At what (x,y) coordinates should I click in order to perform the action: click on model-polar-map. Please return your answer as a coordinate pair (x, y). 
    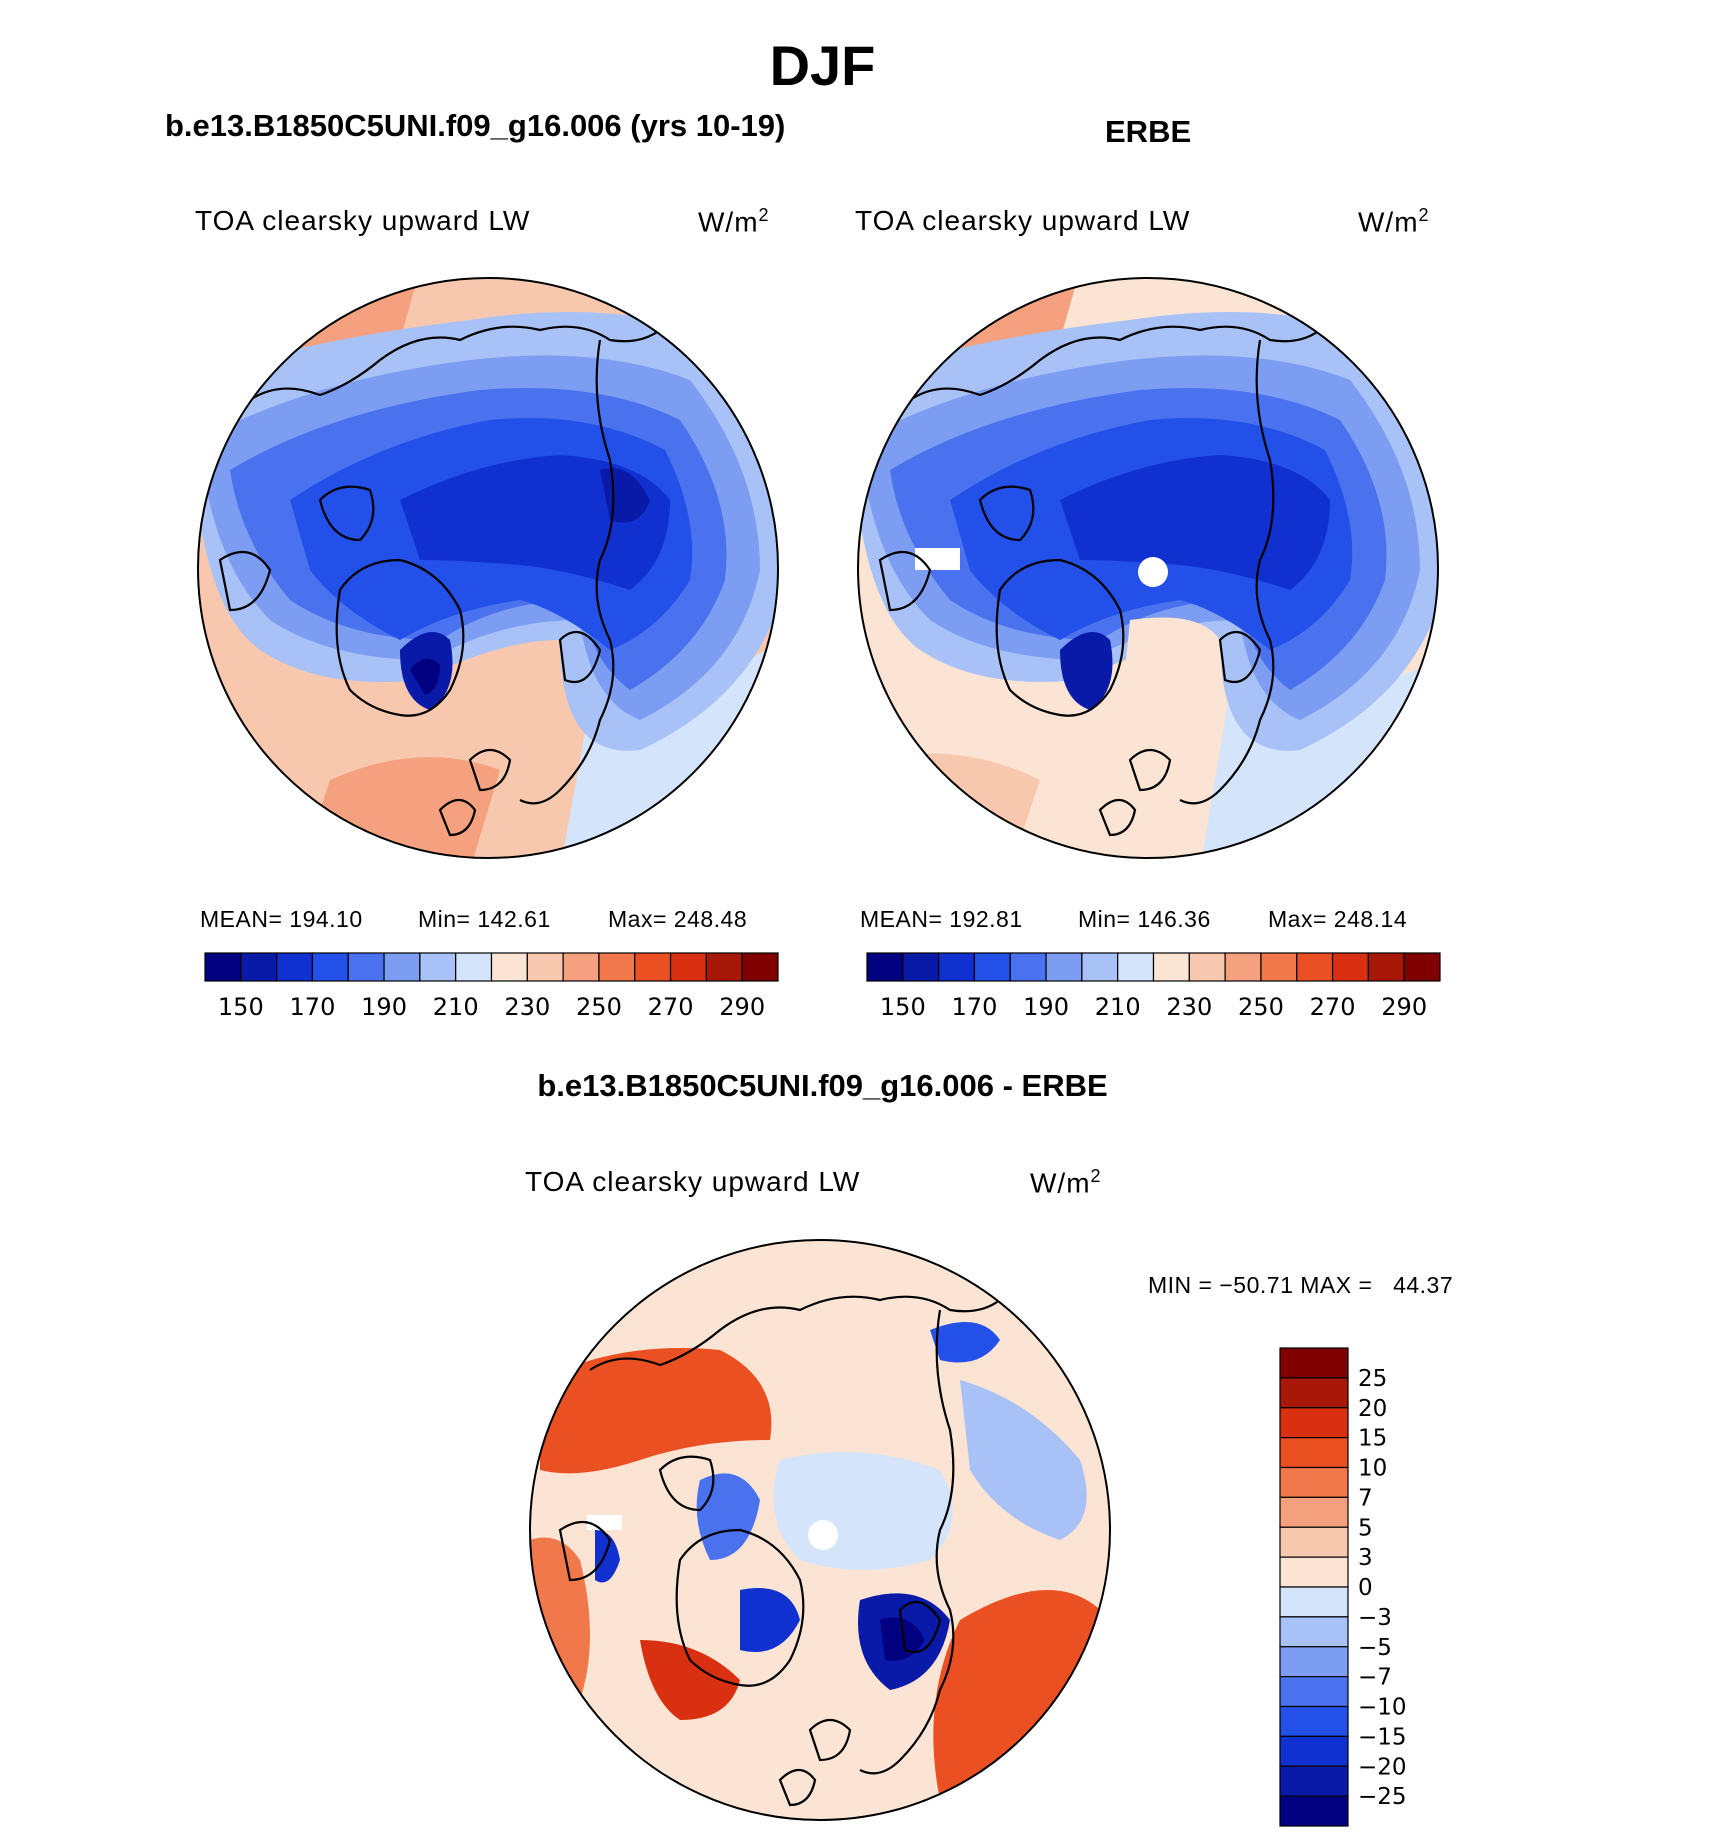
    Looking at the image, I should click on (488, 568).